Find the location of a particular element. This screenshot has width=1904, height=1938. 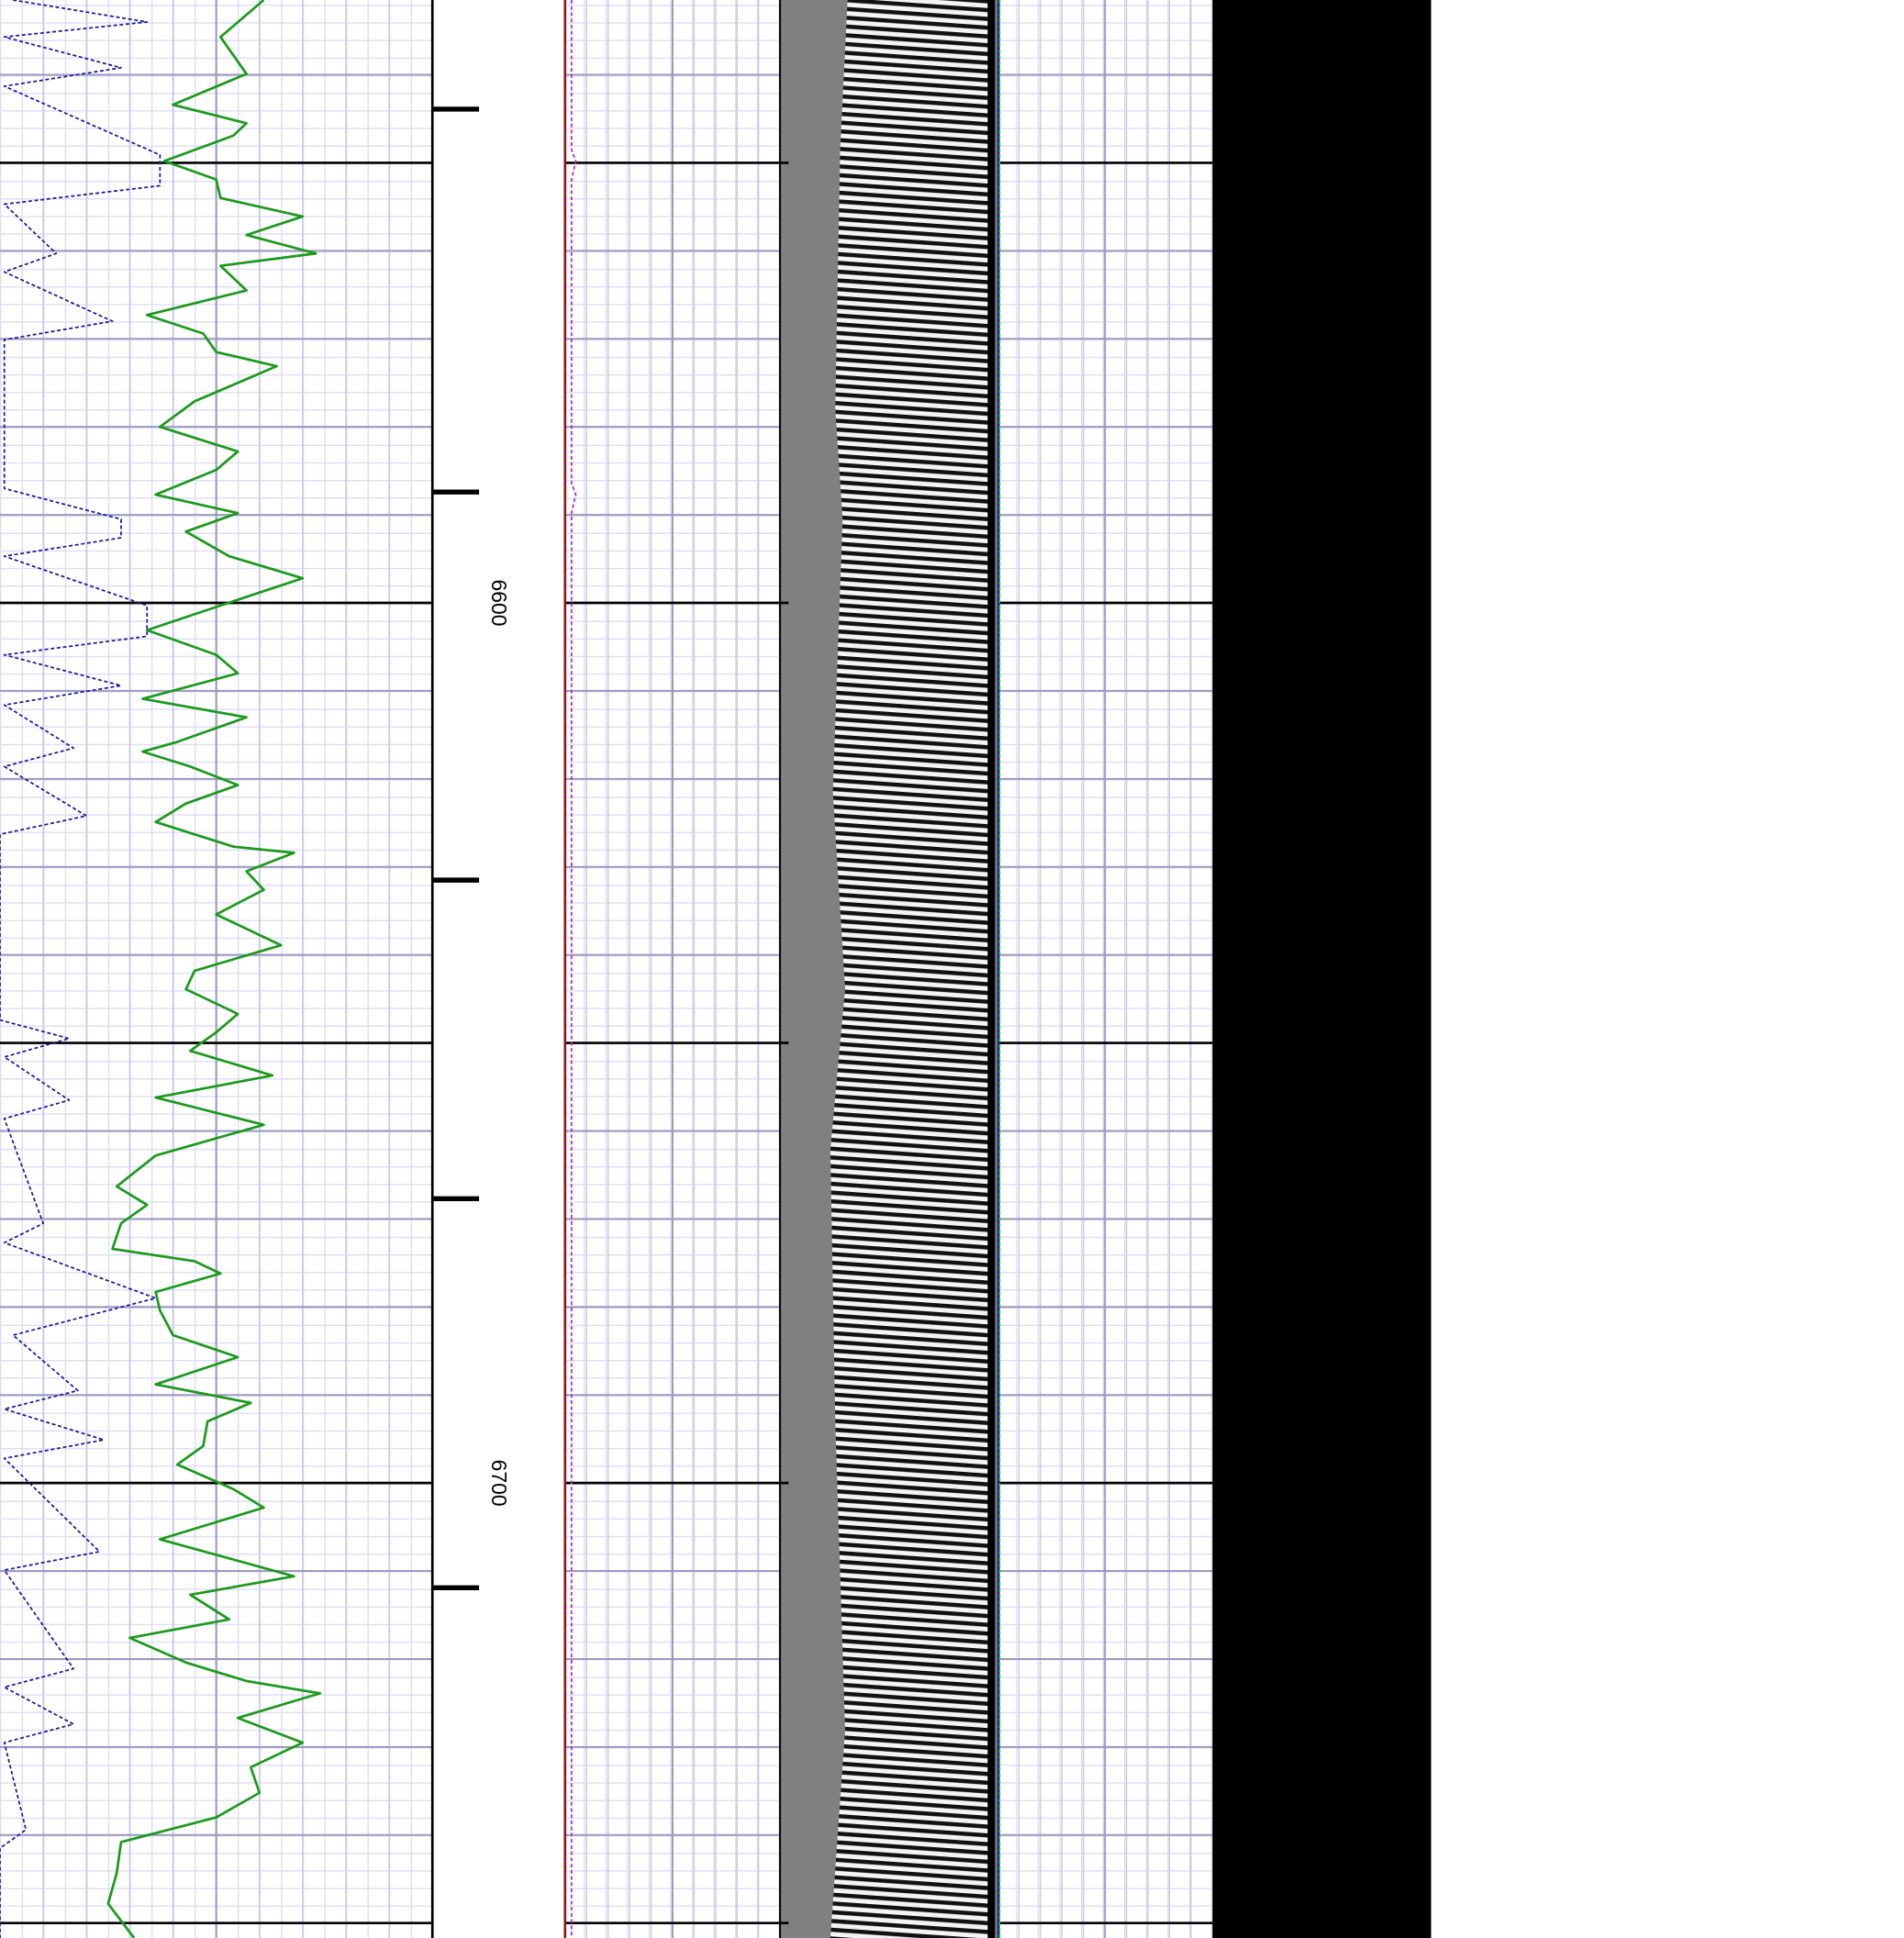

vdl-waveform is located at coordinates (909, 969).